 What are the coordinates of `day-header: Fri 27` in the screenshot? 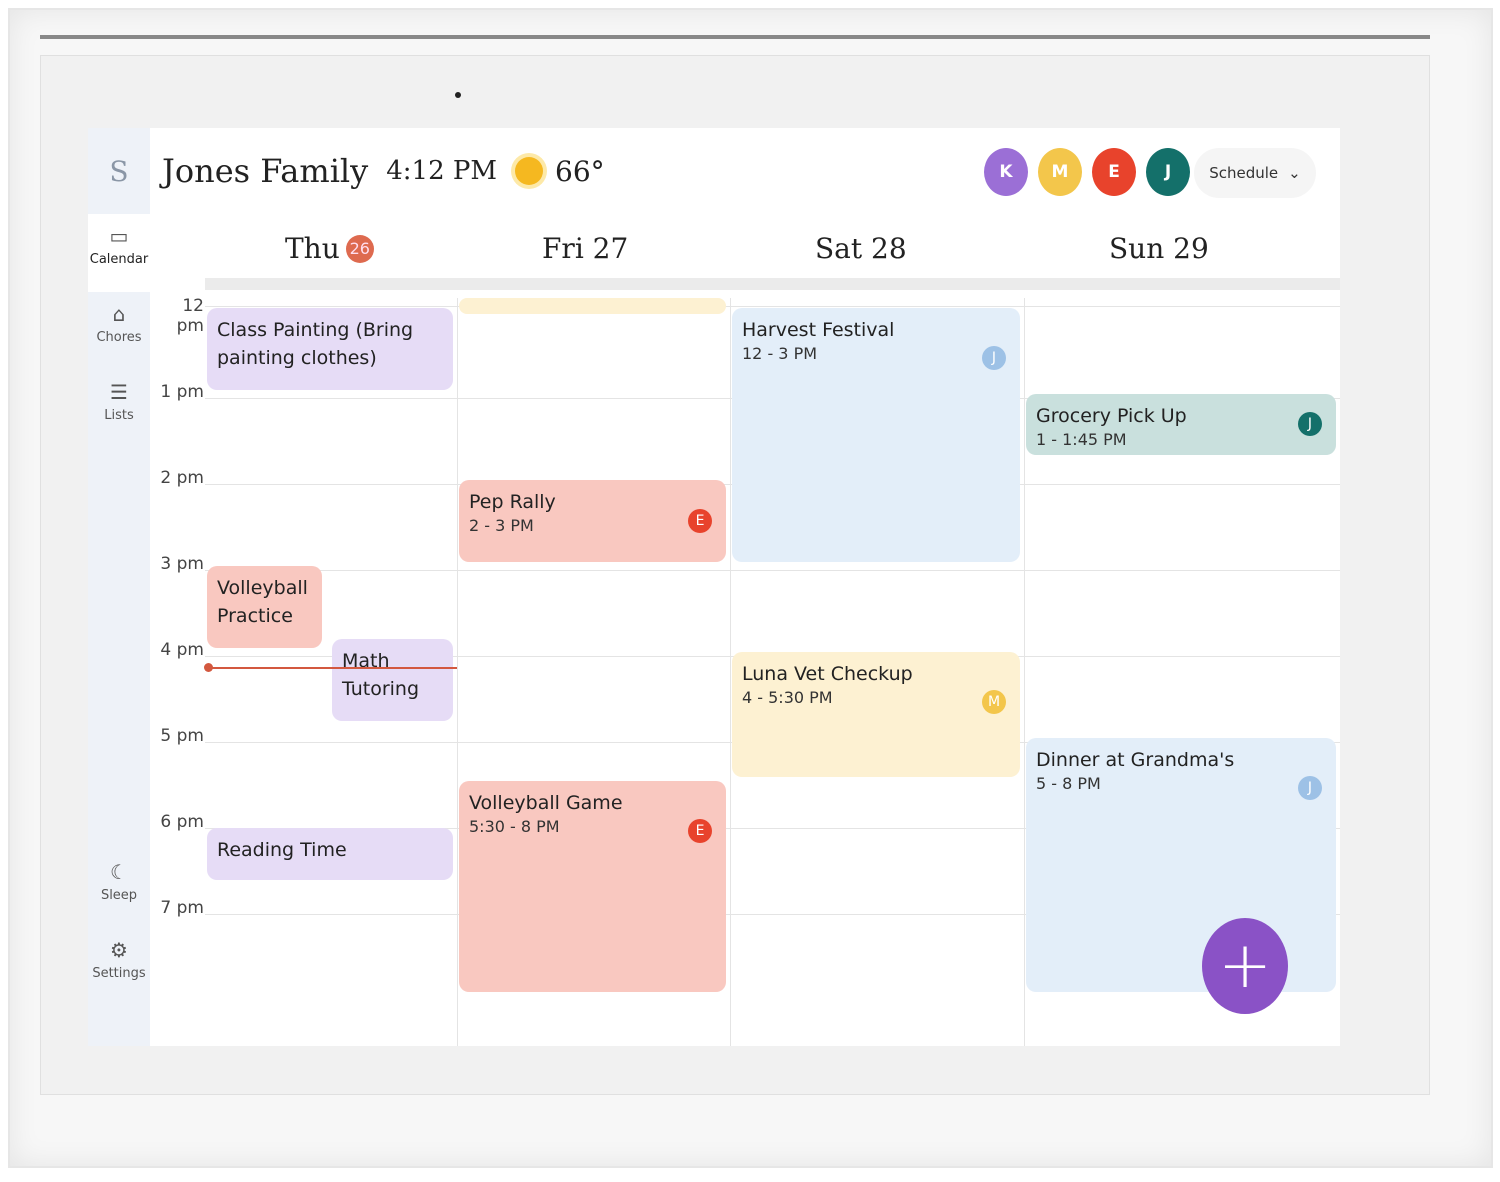 It's located at (585, 248).